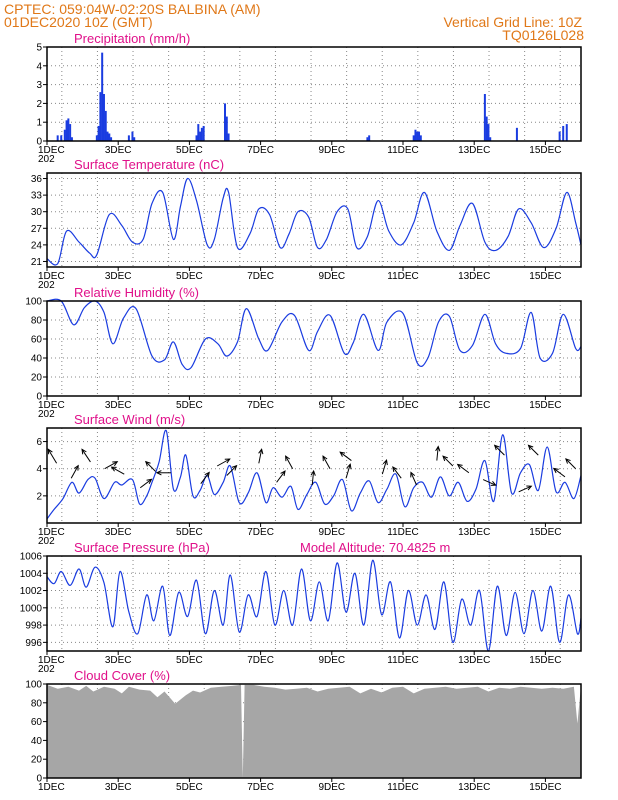 This screenshot has height=800, width=618. Describe the element at coordinates (39, 85) in the screenshot. I see `y-tick-label: 3` at that location.